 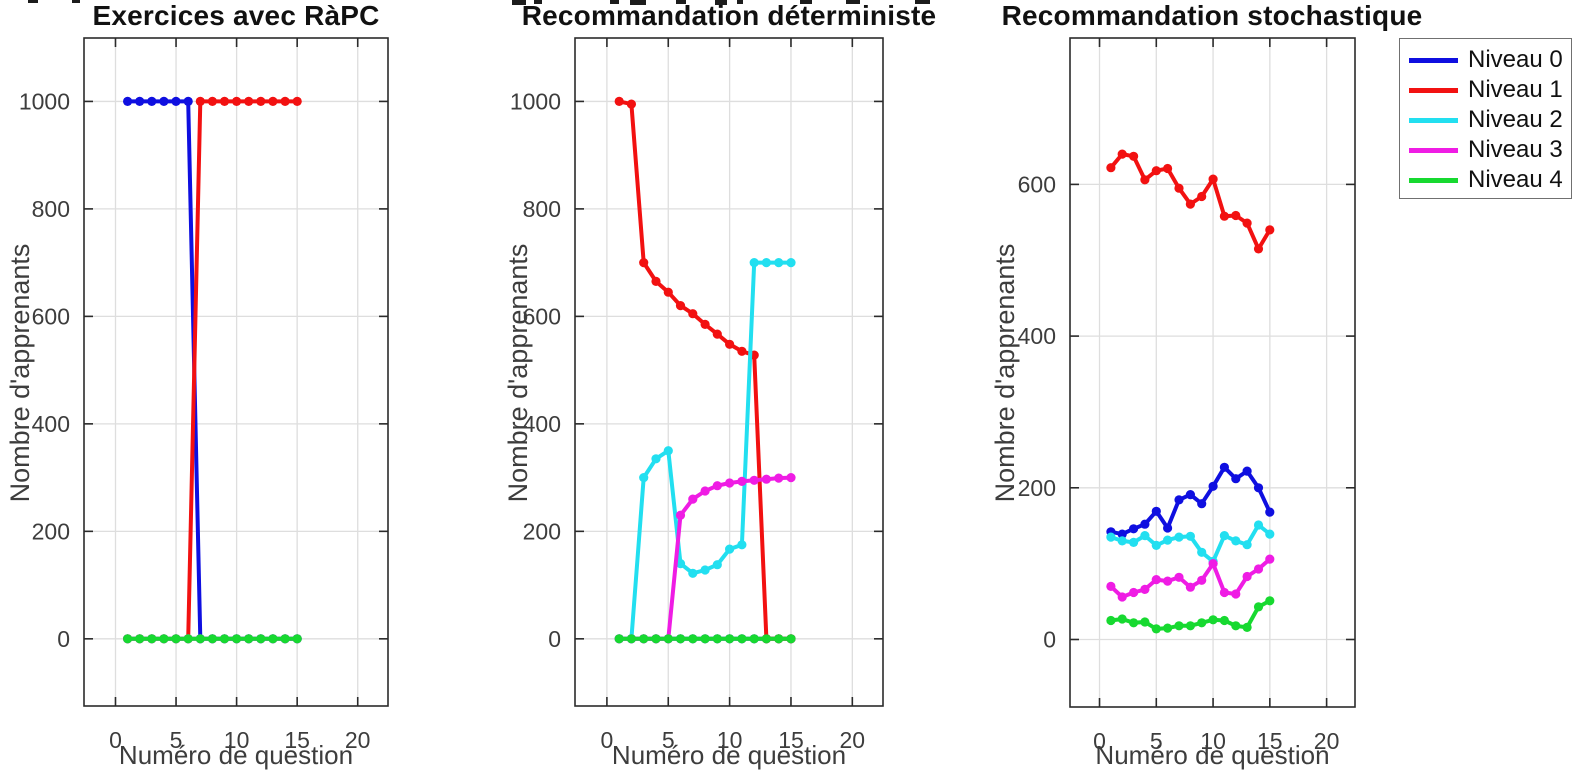 What do you see at coordinates (729, 15) in the screenshot?
I see `chart2-title: Recommandation déterministe` at bounding box center [729, 15].